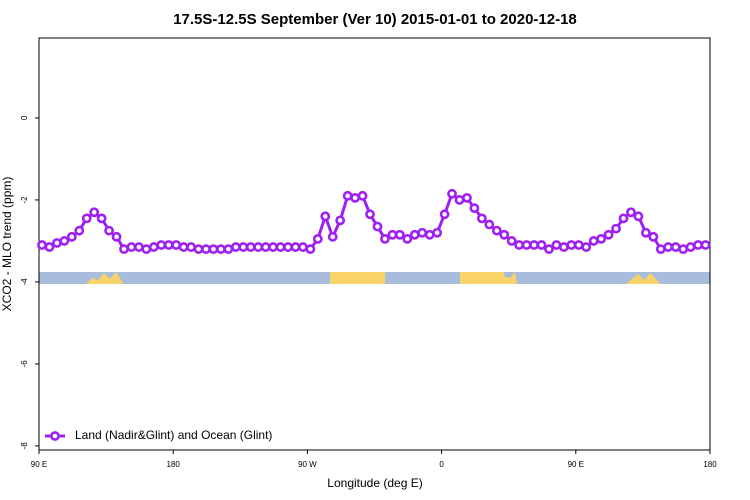  I want to click on y-tick-label: -4, so click(24, 282).